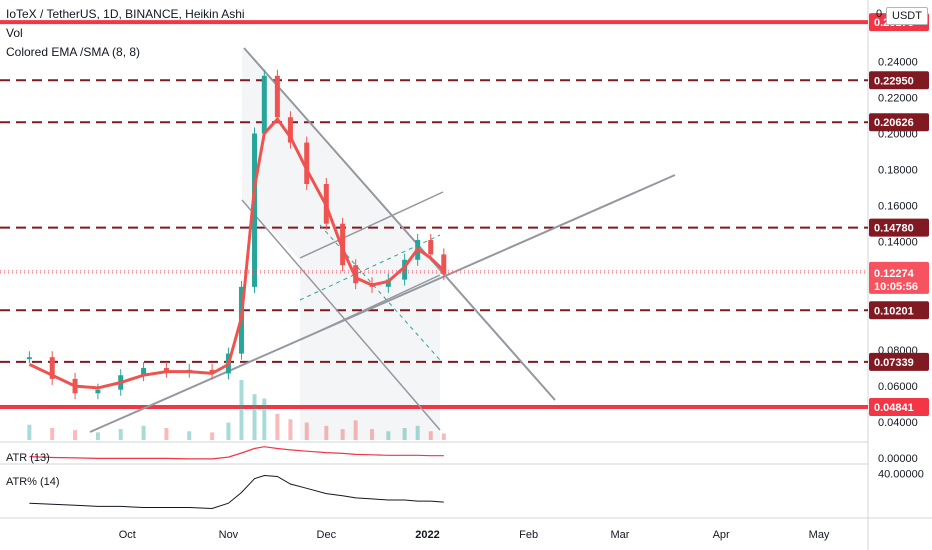 The width and height of the screenshot is (932, 550). Describe the element at coordinates (370, 307) in the screenshot. I see `channel-support-line` at that location.